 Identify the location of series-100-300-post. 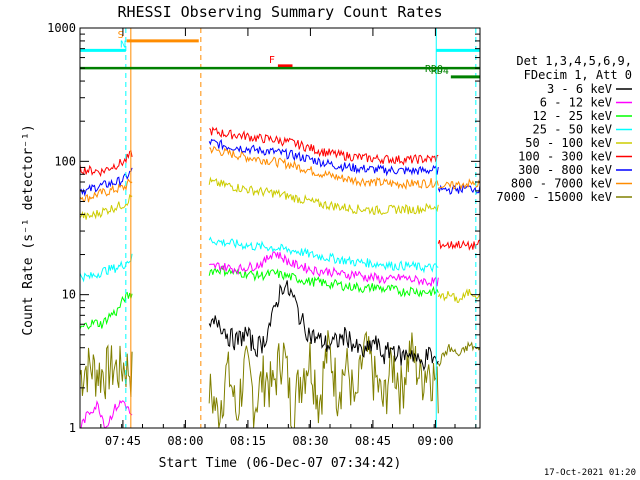
(459, 245).